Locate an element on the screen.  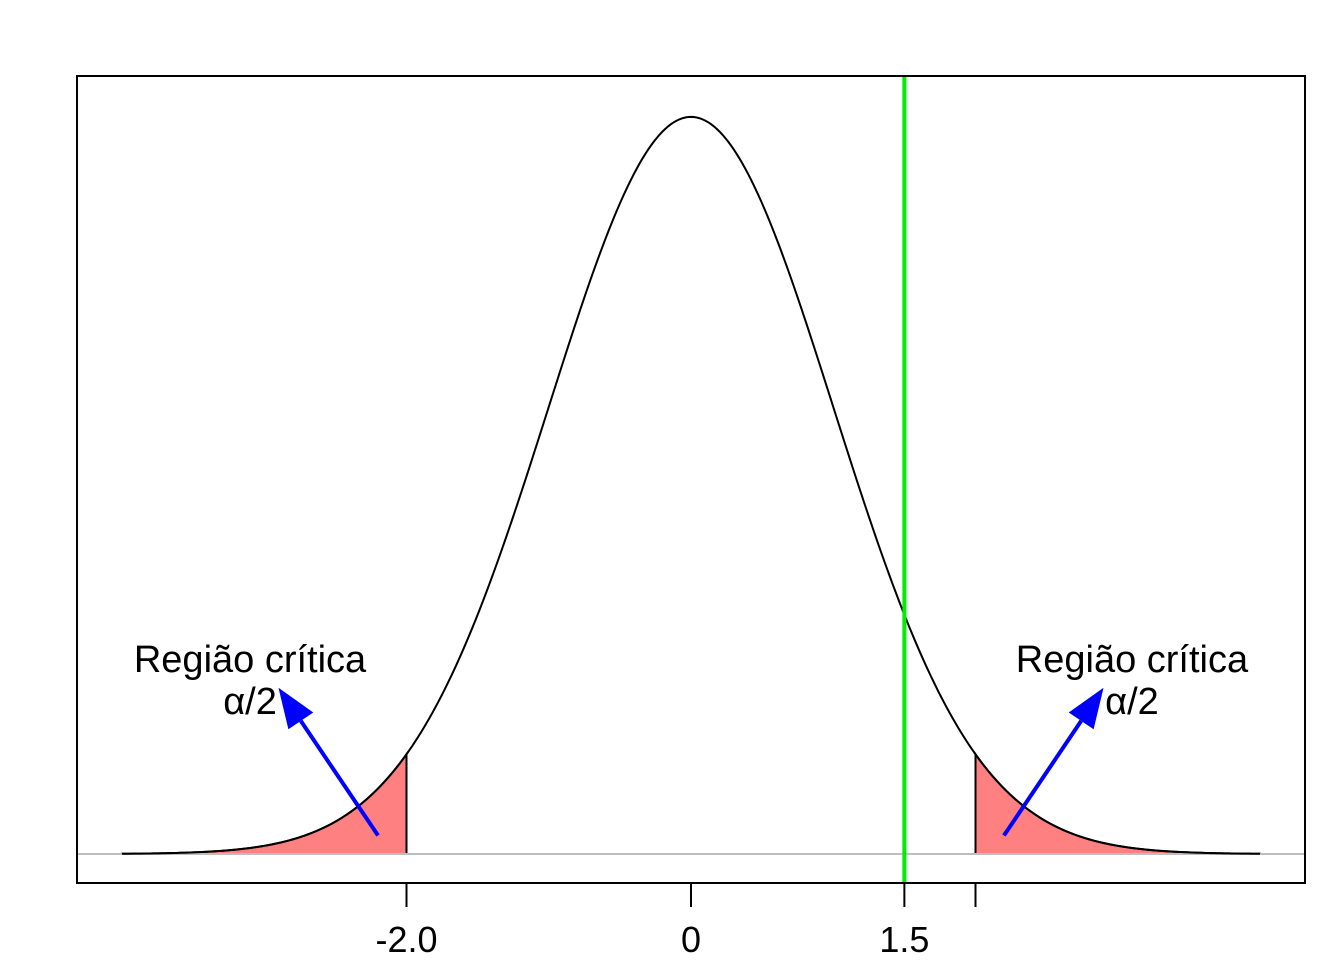
arrow-right-shaft is located at coordinates (1042, 778).